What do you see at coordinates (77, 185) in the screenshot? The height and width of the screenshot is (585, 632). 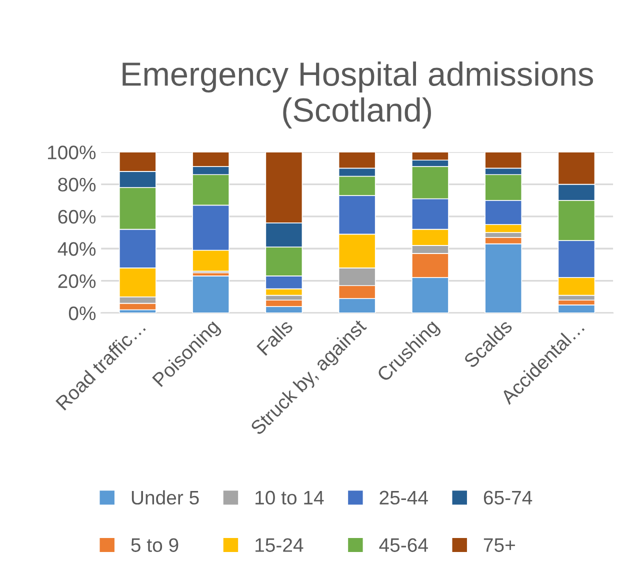 I see `y-tick-label: 80%` at bounding box center [77, 185].